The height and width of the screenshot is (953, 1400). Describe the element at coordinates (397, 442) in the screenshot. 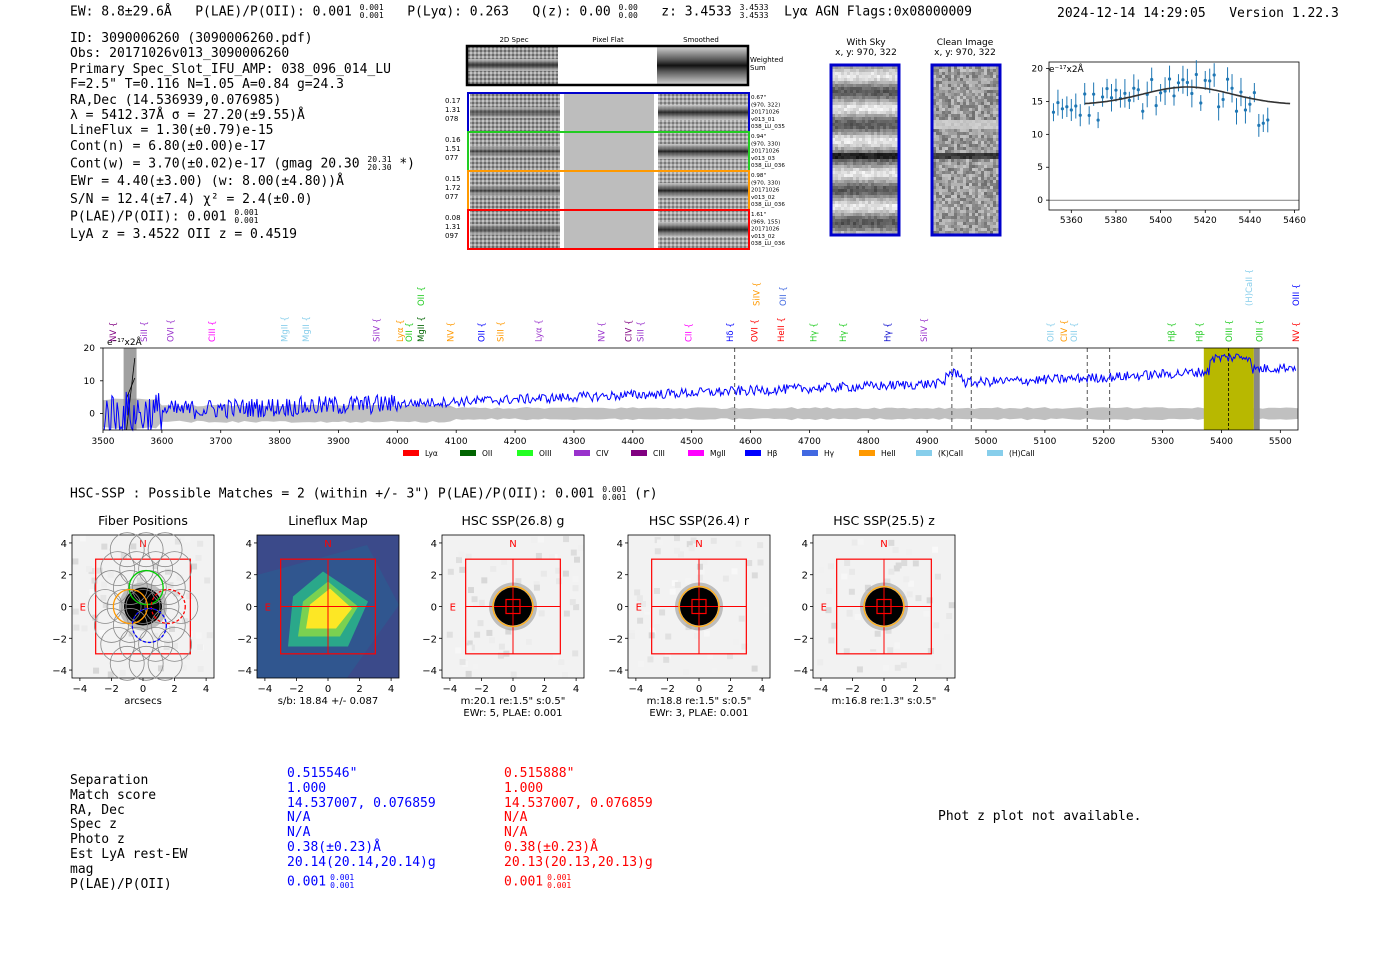

I see `spectrum-xtick: 4000` at that location.